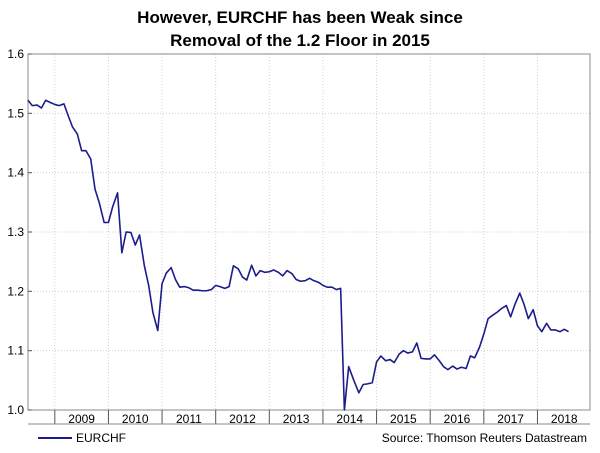 The width and height of the screenshot is (600, 453). I want to click on y-tick-label: 1.6, so click(15, 54).